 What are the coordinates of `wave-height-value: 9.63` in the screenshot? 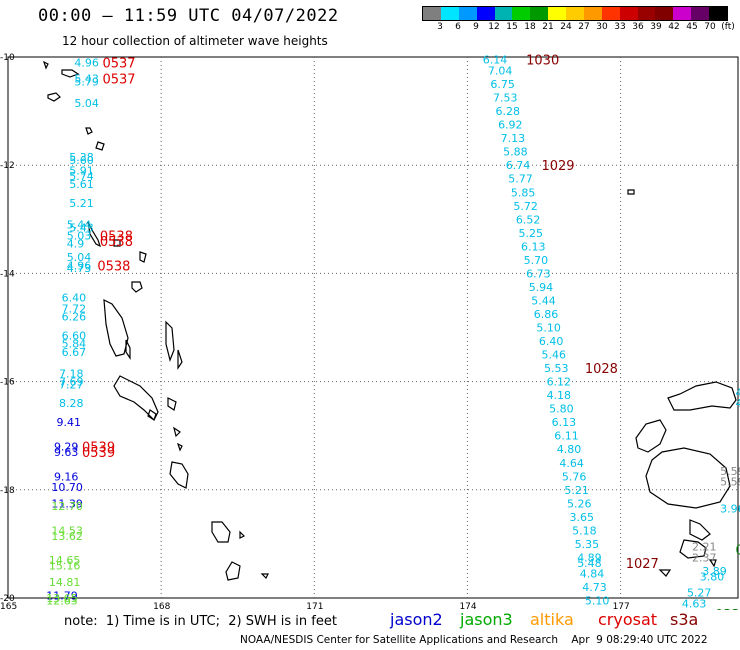 It's located at (66, 452).